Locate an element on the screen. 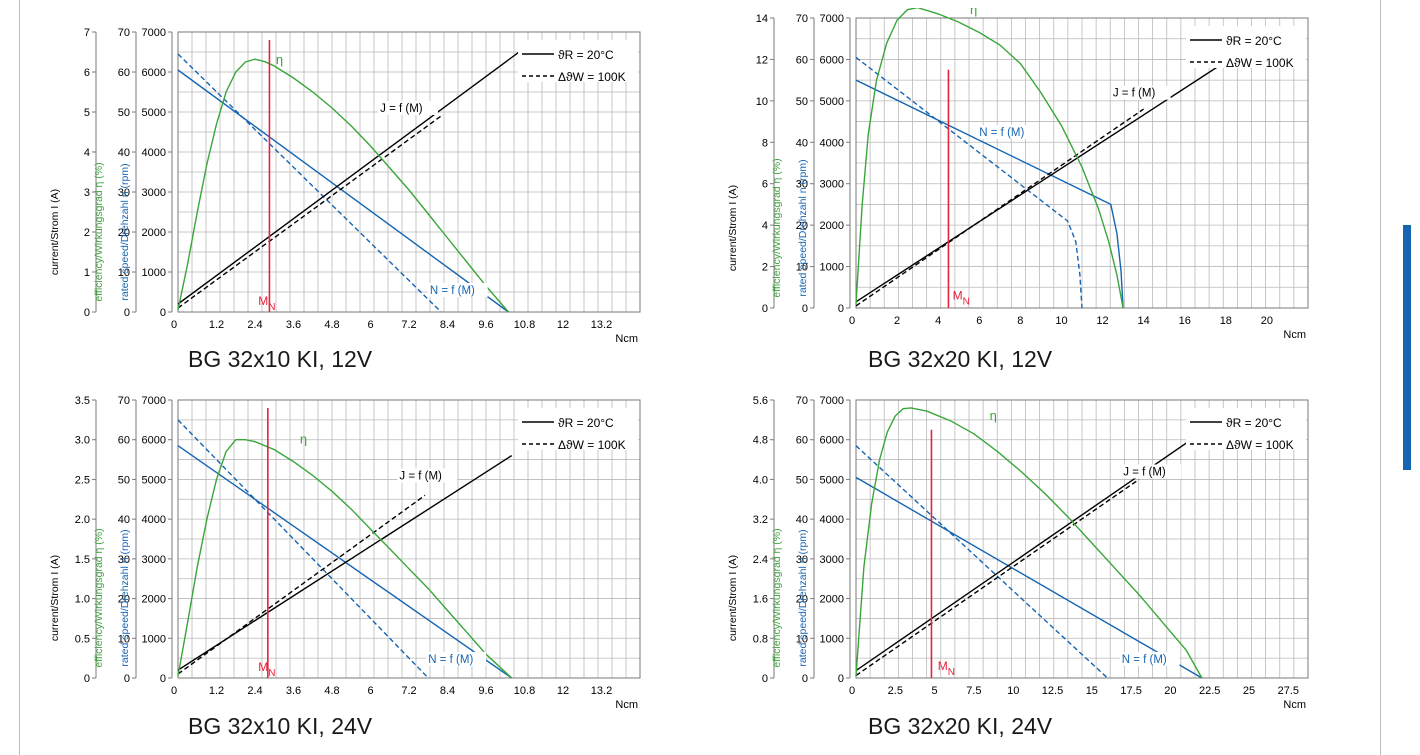 The height and width of the screenshot is (755, 1420). x-tick-label: 9.6 is located at coordinates (485, 325).